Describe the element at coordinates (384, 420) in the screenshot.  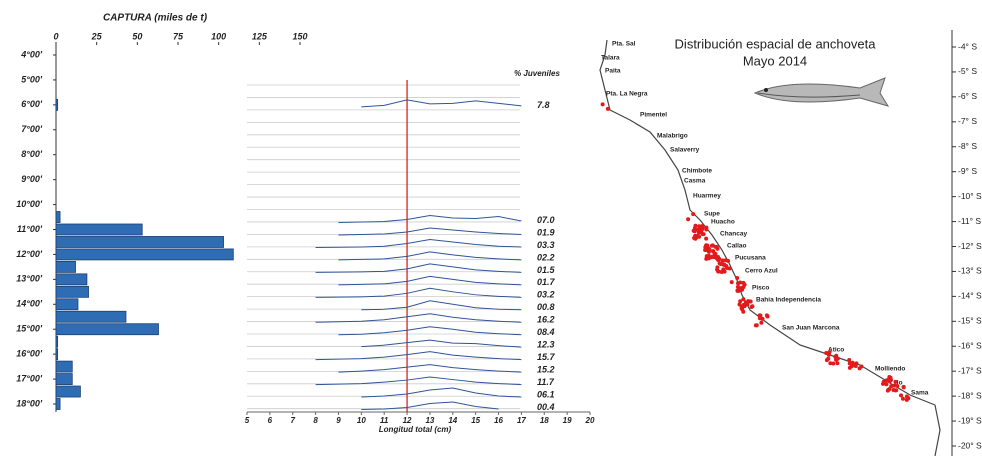
I see `x-tick-label: 11` at that location.